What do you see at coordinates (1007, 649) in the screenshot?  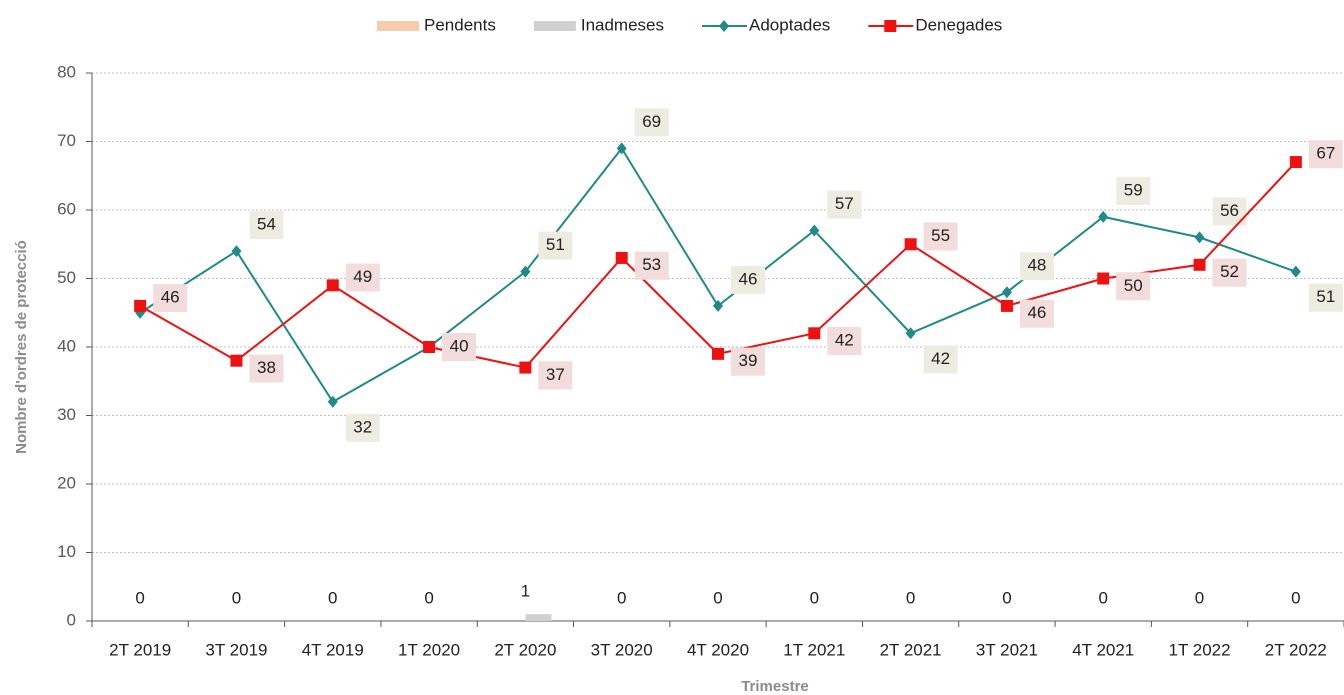 I see `x-tick-label: 3T 2021` at bounding box center [1007, 649].